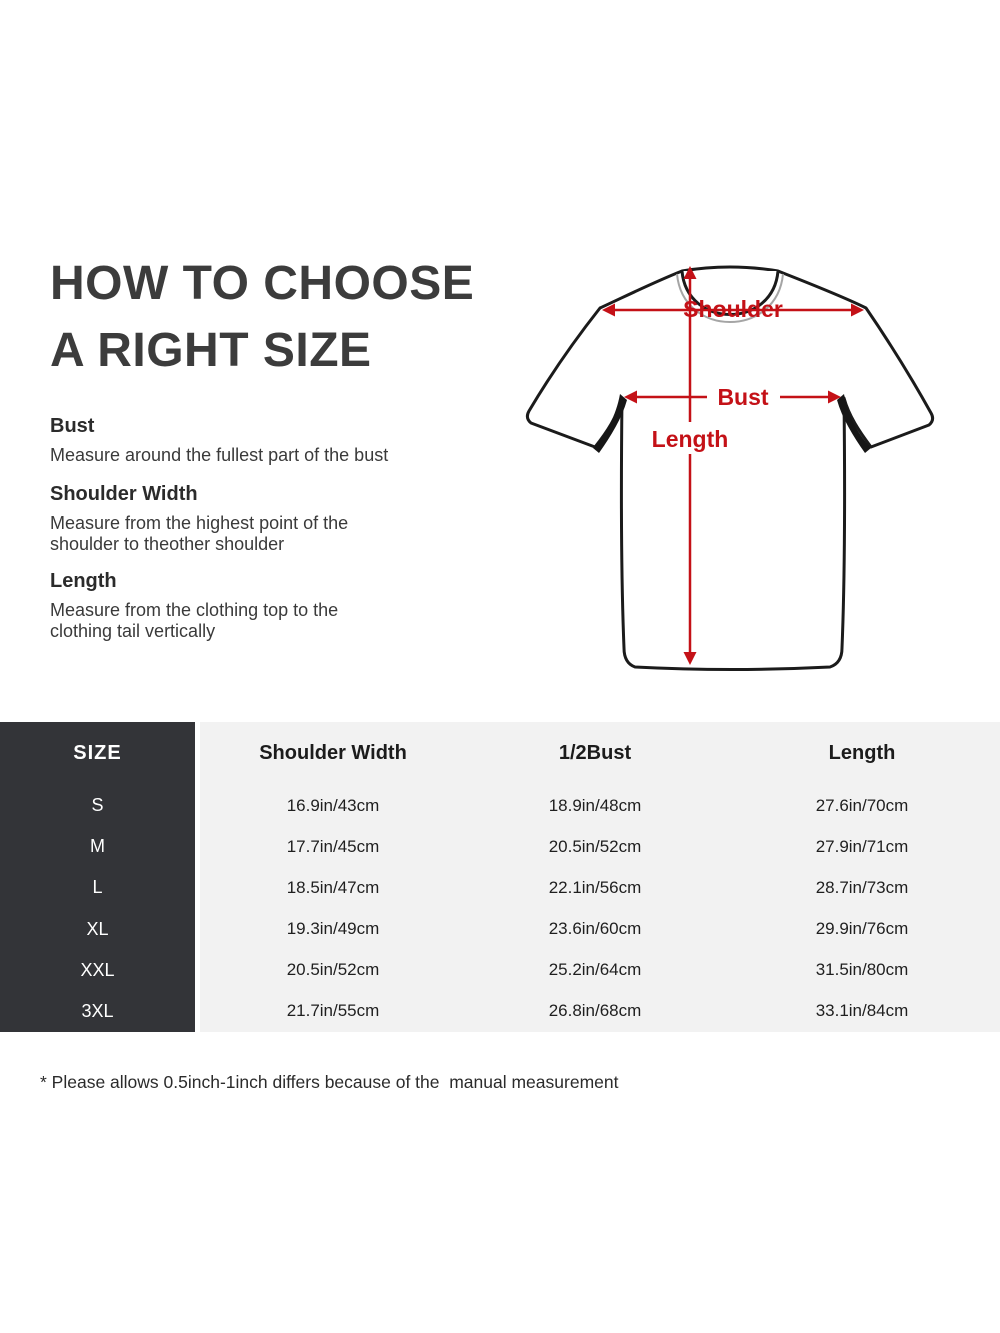 The height and width of the screenshot is (1333, 1000). What do you see at coordinates (262, 283) in the screenshot?
I see `page-title-line1: HOW TO CHOOSE` at bounding box center [262, 283].